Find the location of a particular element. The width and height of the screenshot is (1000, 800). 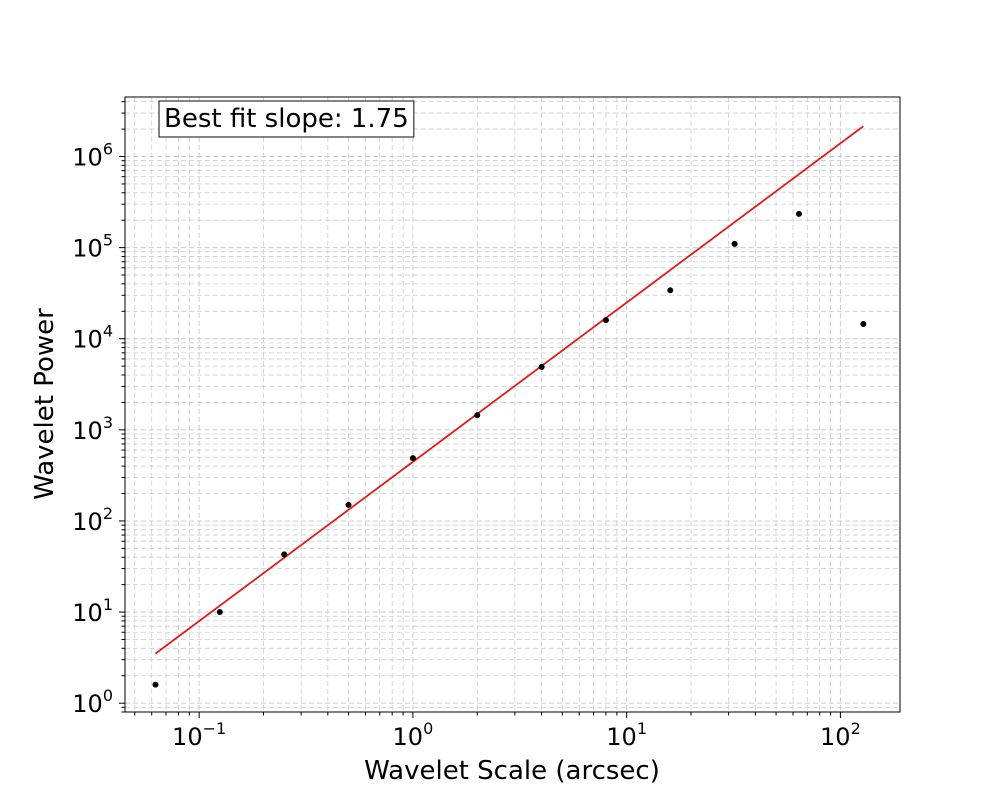

x-axis-label: Wavelet Scale (arcsec) is located at coordinates (512, 771).